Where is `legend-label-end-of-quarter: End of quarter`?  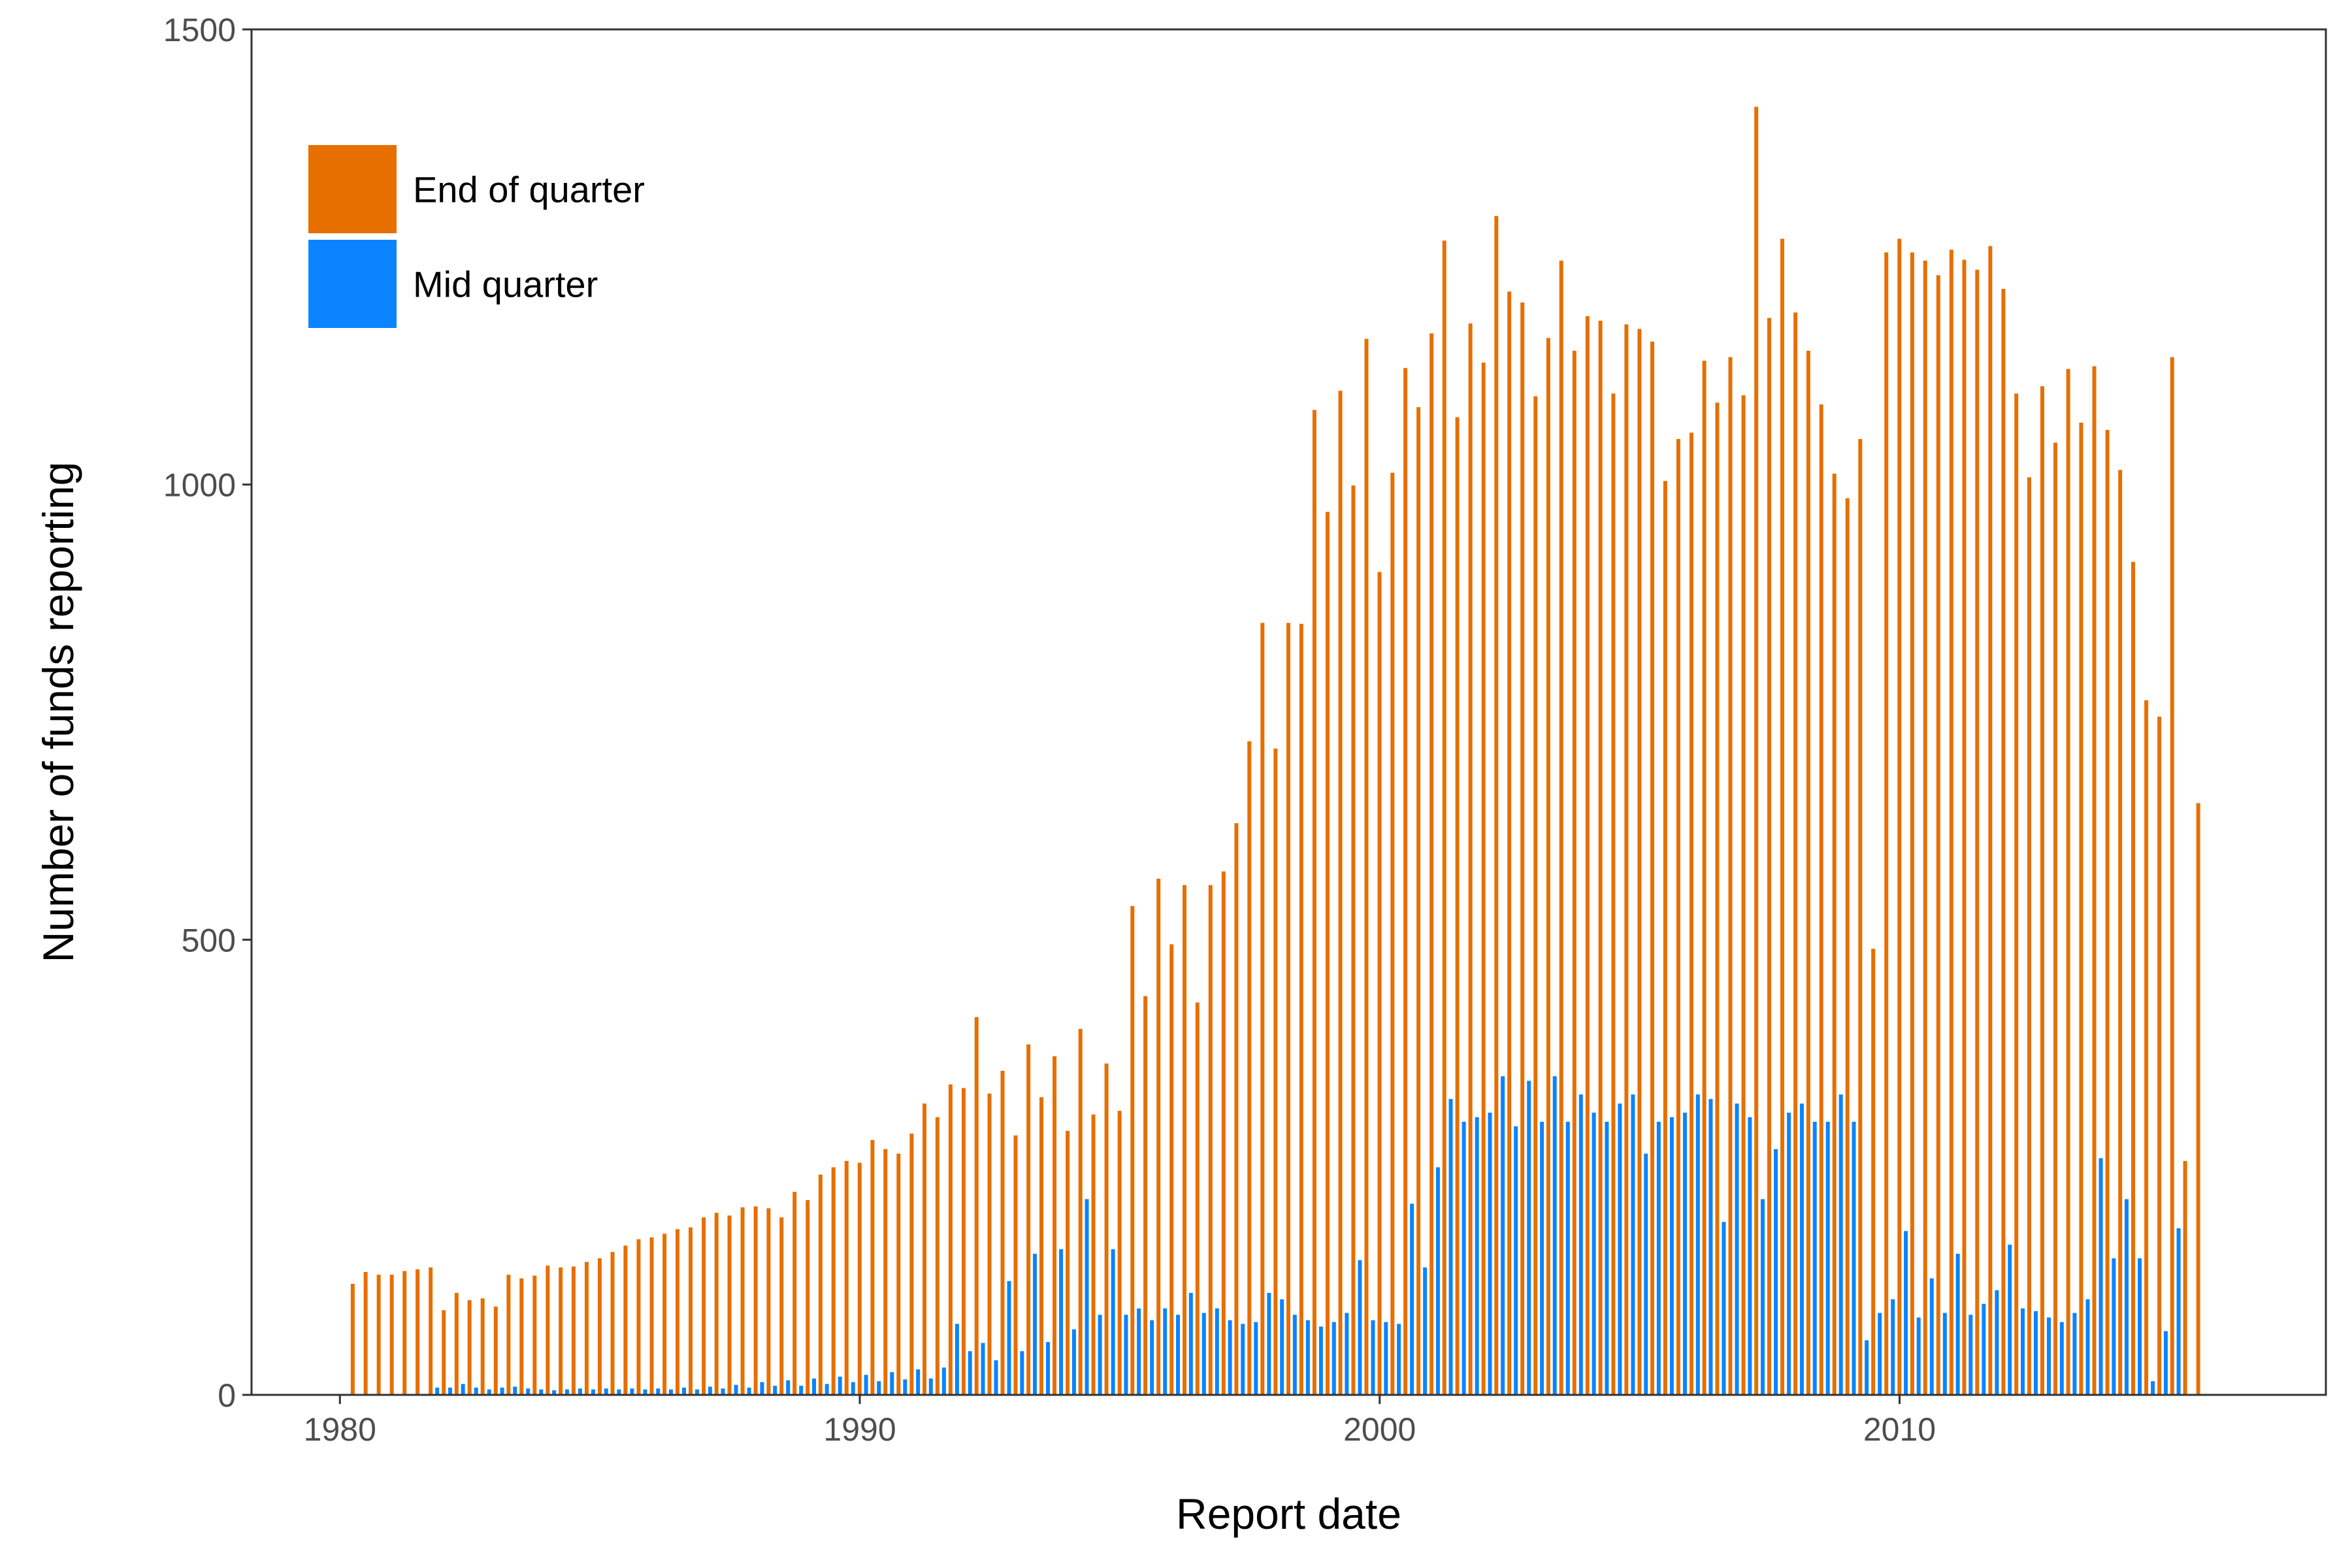 legend-label-end-of-quarter: End of quarter is located at coordinates (529, 189).